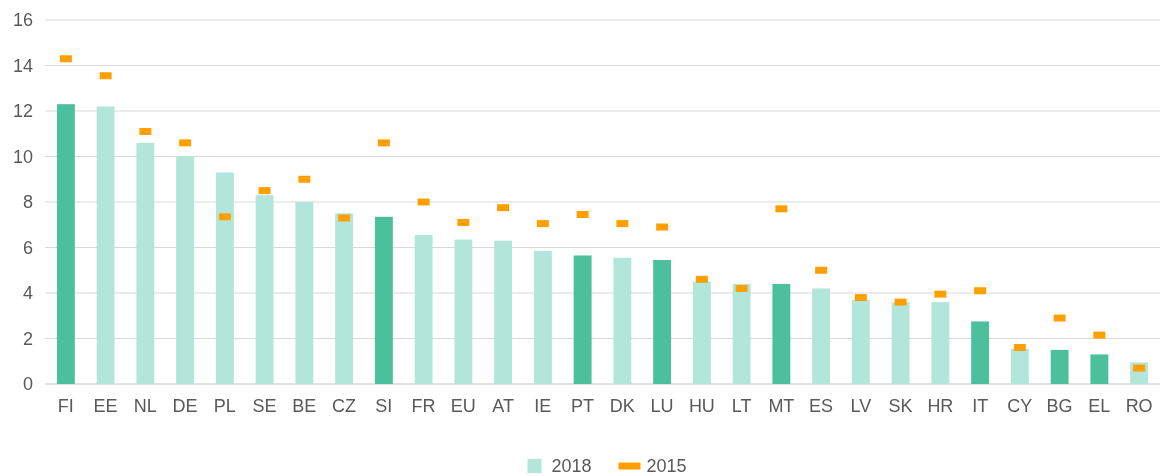  I want to click on y-tick-label: 12, so click(22, 111).